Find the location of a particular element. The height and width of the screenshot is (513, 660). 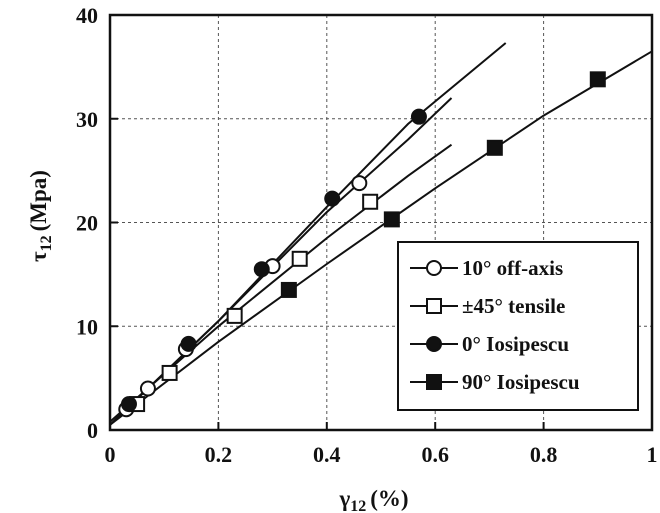

x-tick-label: 0.8 is located at coordinates (544, 454).